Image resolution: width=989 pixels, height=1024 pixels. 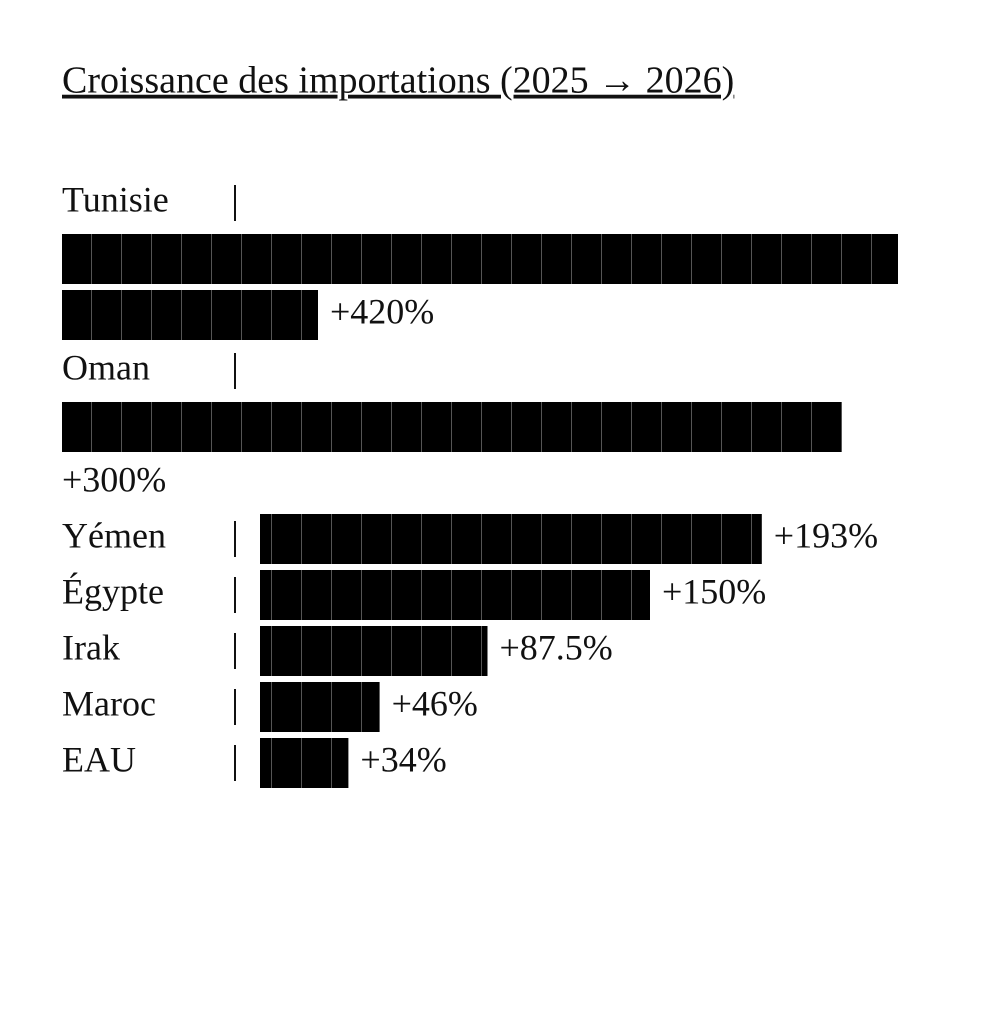 What do you see at coordinates (114, 535) in the screenshot?
I see `category-label: Yémen` at bounding box center [114, 535].